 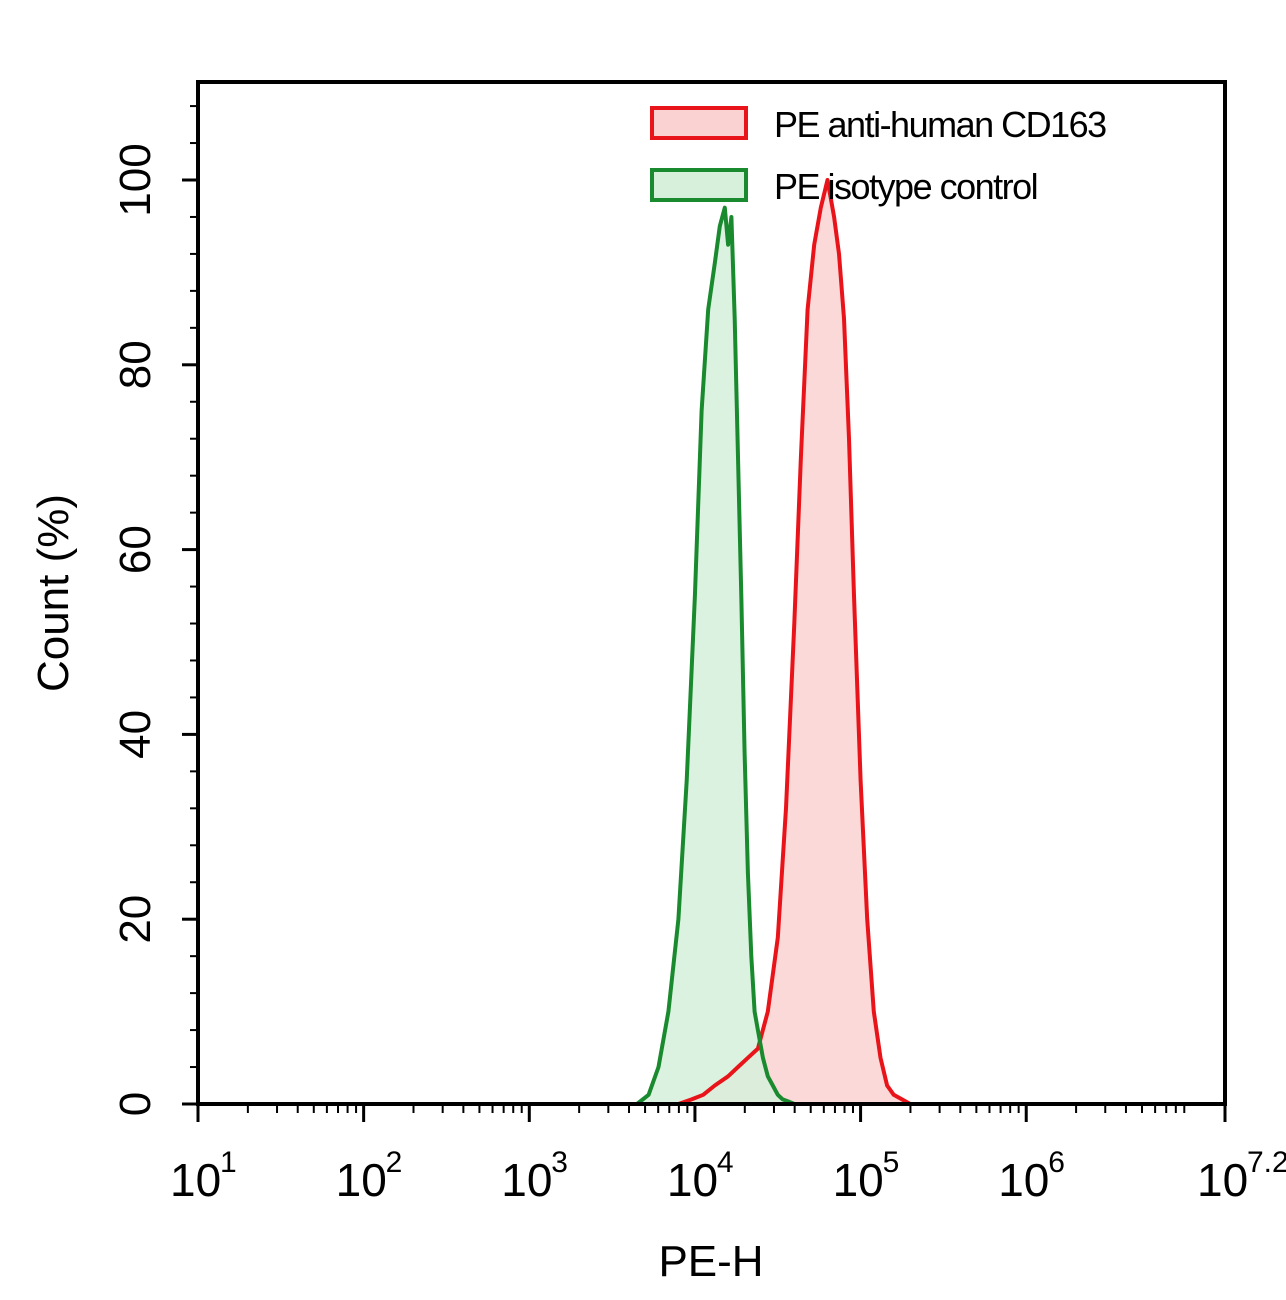 I want to click on pe-anti-human-cd163-line, so click(x=804, y=642).